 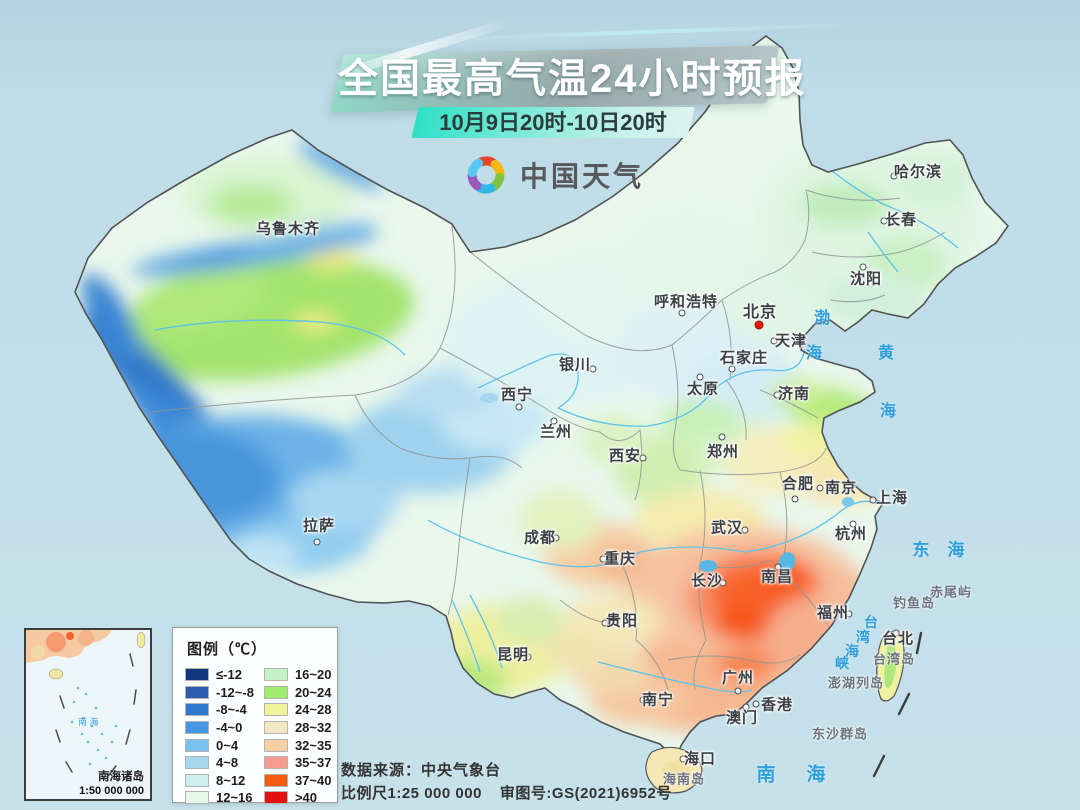 I want to click on legend-column: ≤-12 -12~-8 -8~-4 -4~0 0~4 4~8 8~12 12~16, so click(x=219, y=736).